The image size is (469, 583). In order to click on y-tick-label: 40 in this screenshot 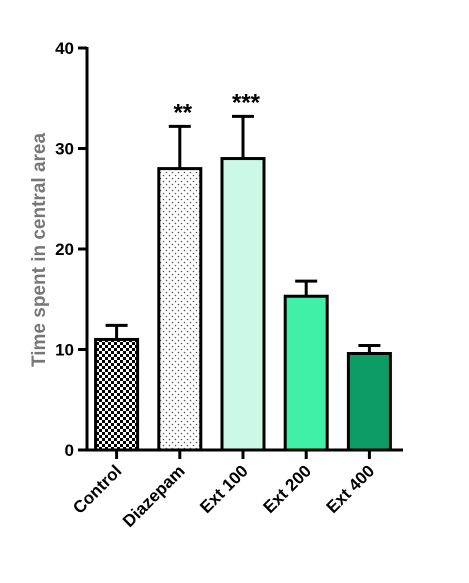, I will do `click(64, 48)`.